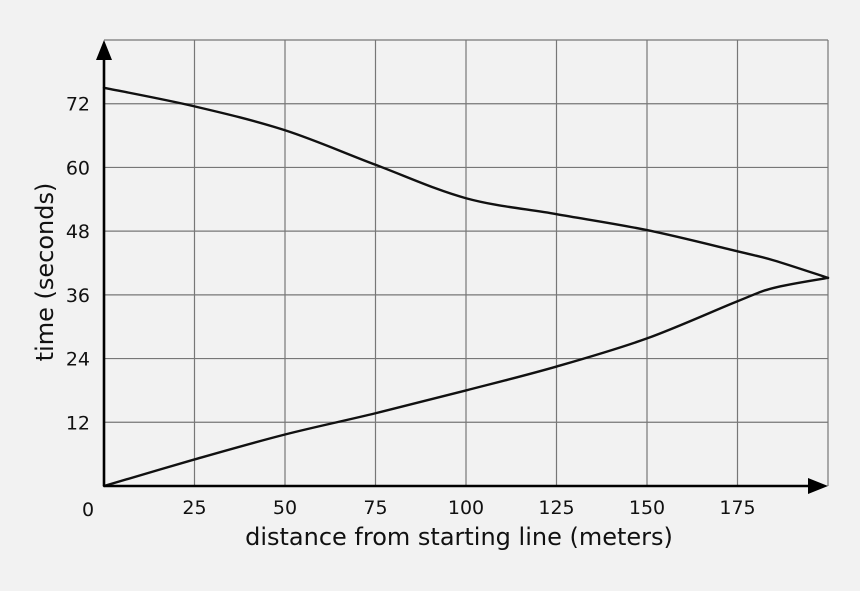  Describe the element at coordinates (818, 486) in the screenshot. I see `x-axis-arrowhead` at that location.